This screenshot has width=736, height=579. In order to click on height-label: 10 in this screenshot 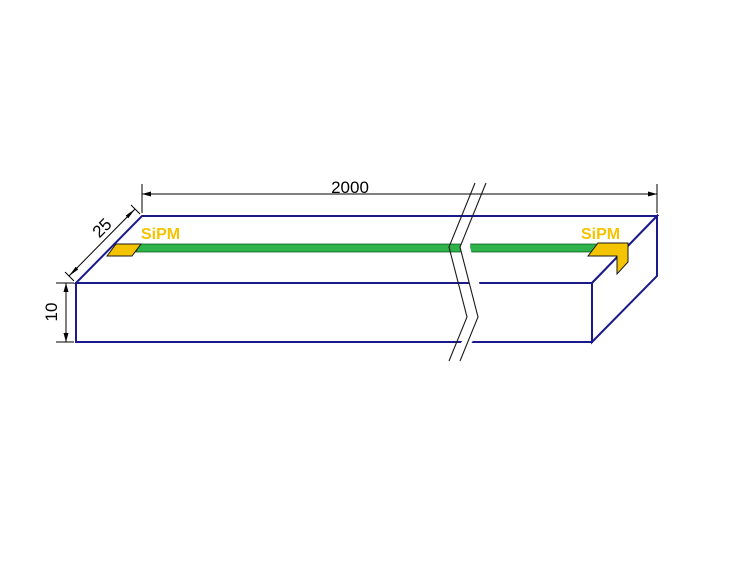, I will do `click(51, 312)`.